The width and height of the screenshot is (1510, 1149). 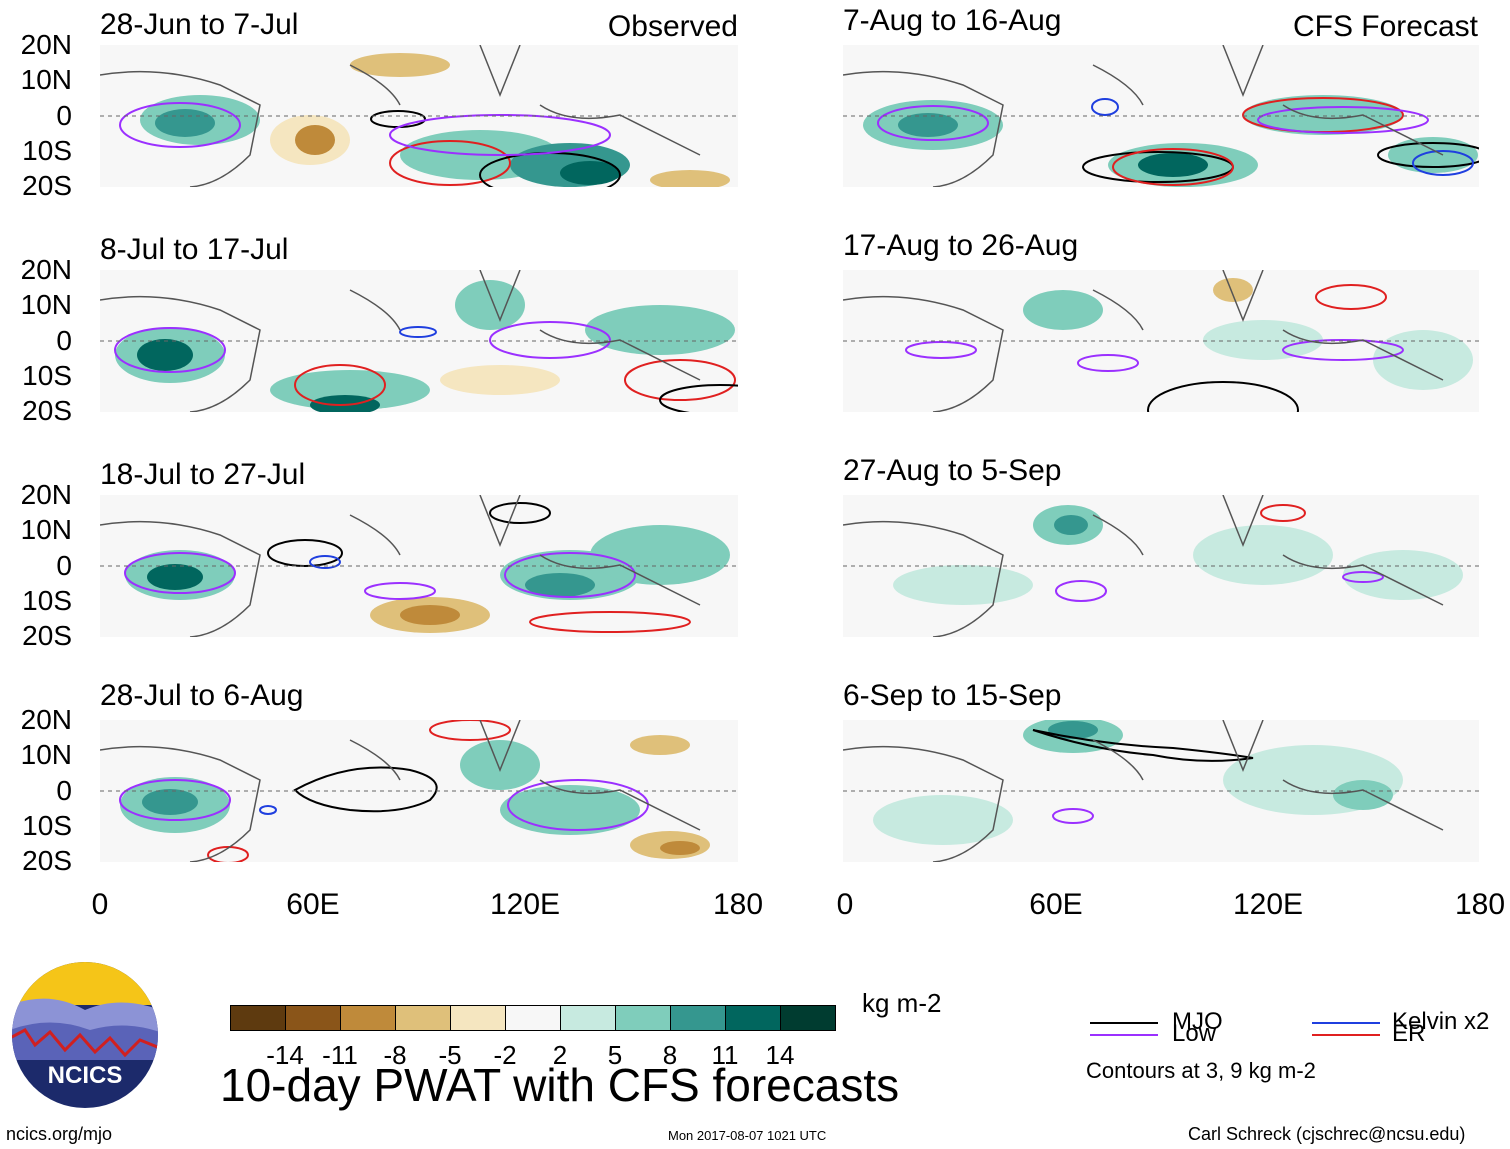 What do you see at coordinates (670, 1055) in the screenshot?
I see `colorbar-label: 8` at bounding box center [670, 1055].